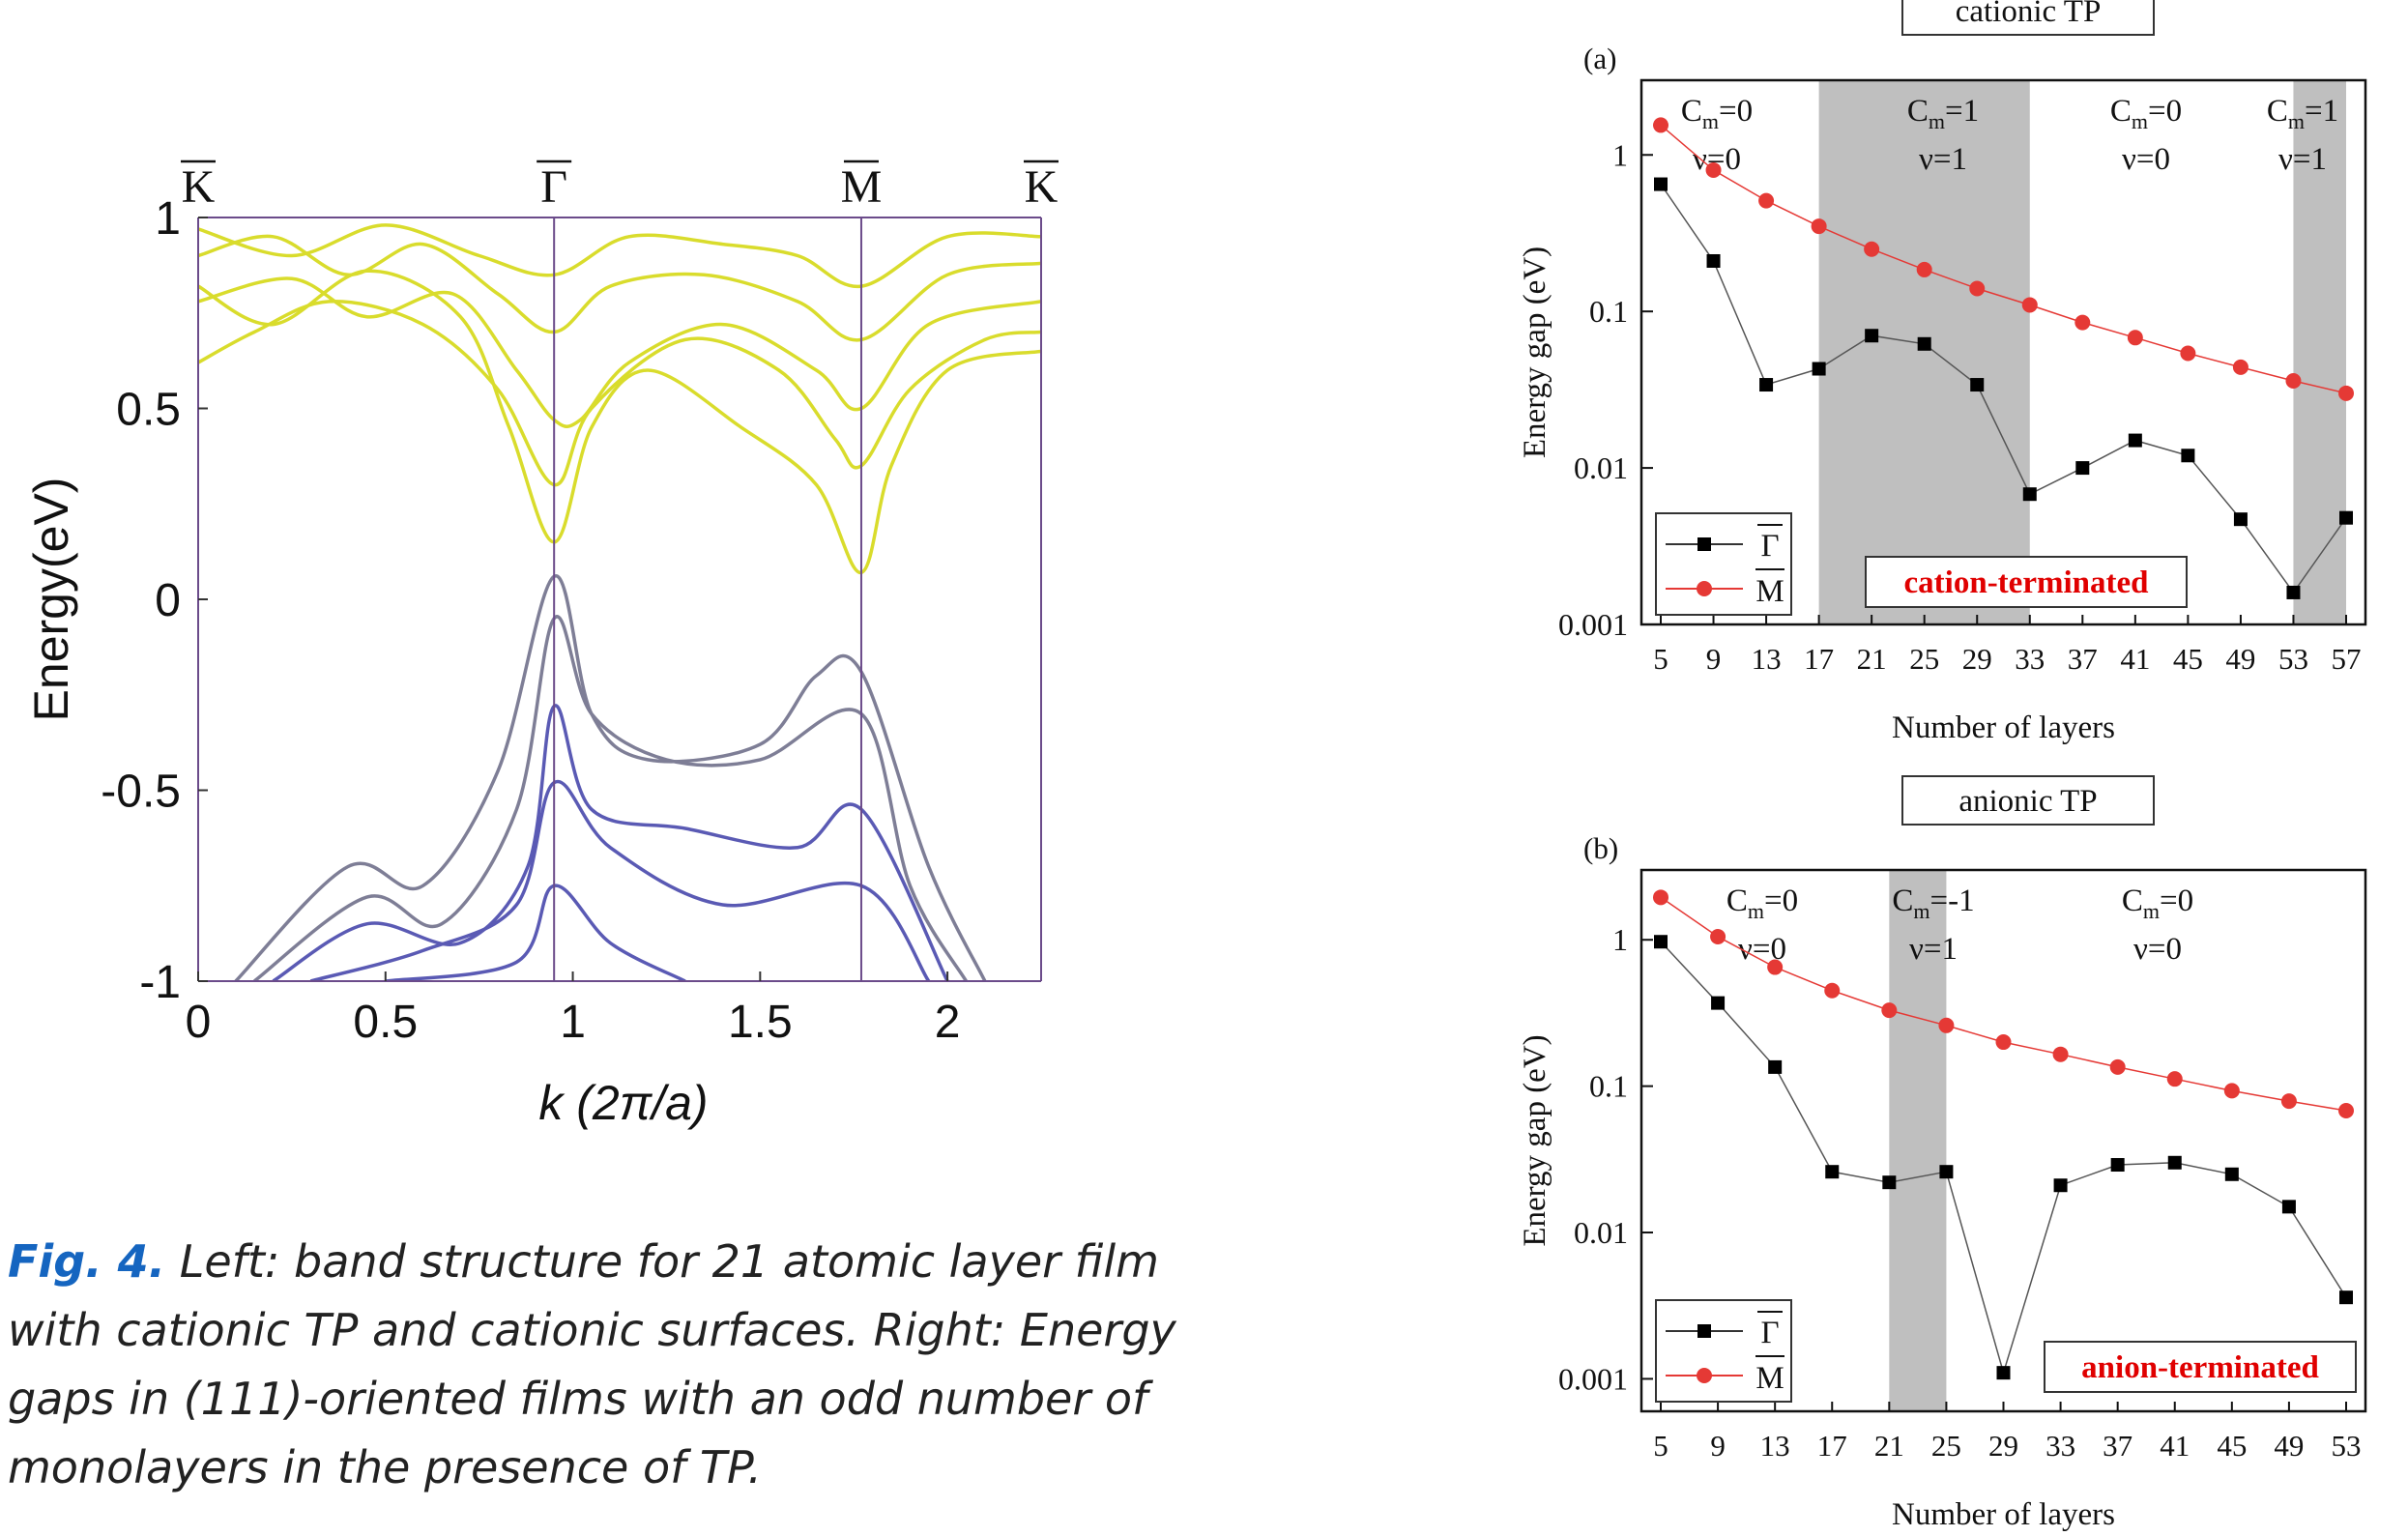  Describe the element at coordinates (51, 600) in the screenshot. I see `band-y-axis-title: Energy(eV)` at that location.